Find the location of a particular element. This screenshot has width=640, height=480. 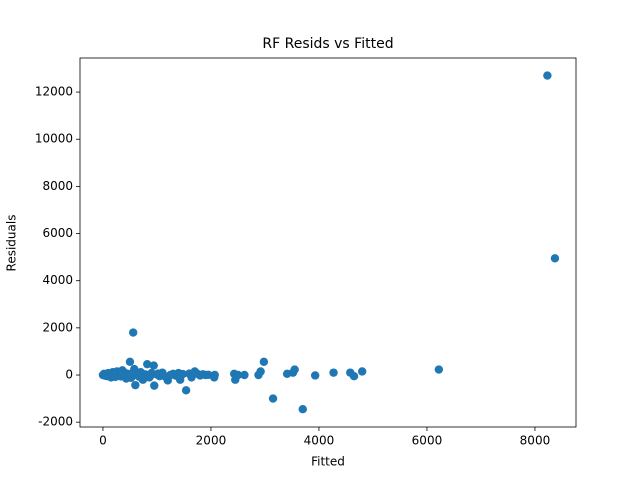

x-tick-label: 2000 is located at coordinates (211, 441).